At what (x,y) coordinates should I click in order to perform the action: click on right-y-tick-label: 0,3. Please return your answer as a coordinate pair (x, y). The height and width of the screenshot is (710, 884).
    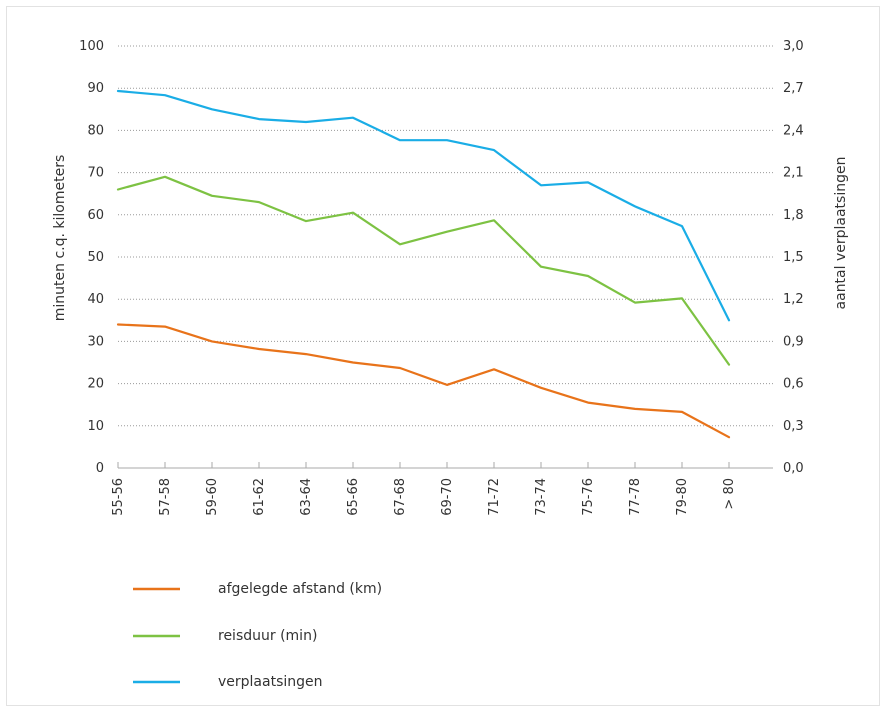
    Looking at the image, I should click on (793, 426).